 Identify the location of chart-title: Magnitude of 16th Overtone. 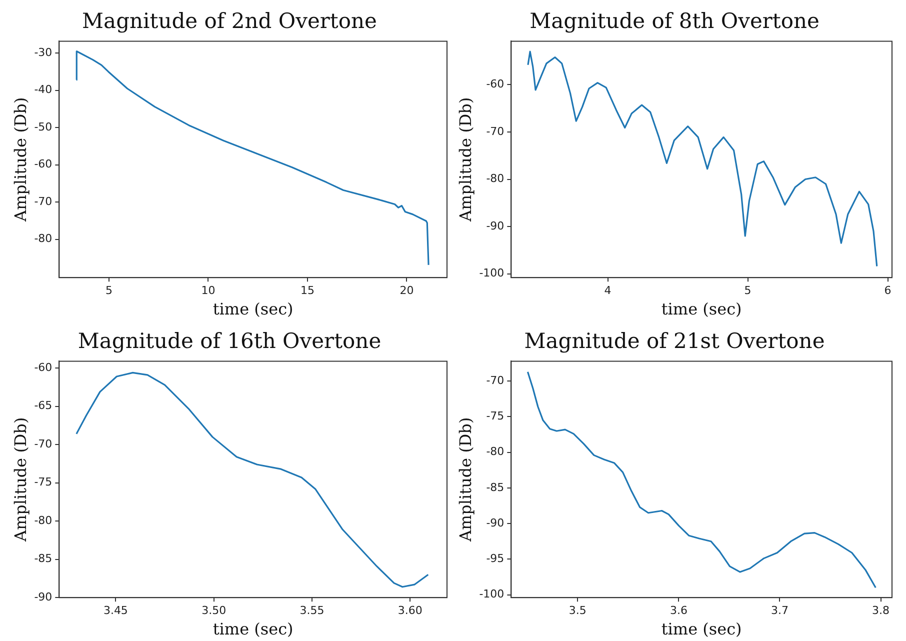
(230, 341).